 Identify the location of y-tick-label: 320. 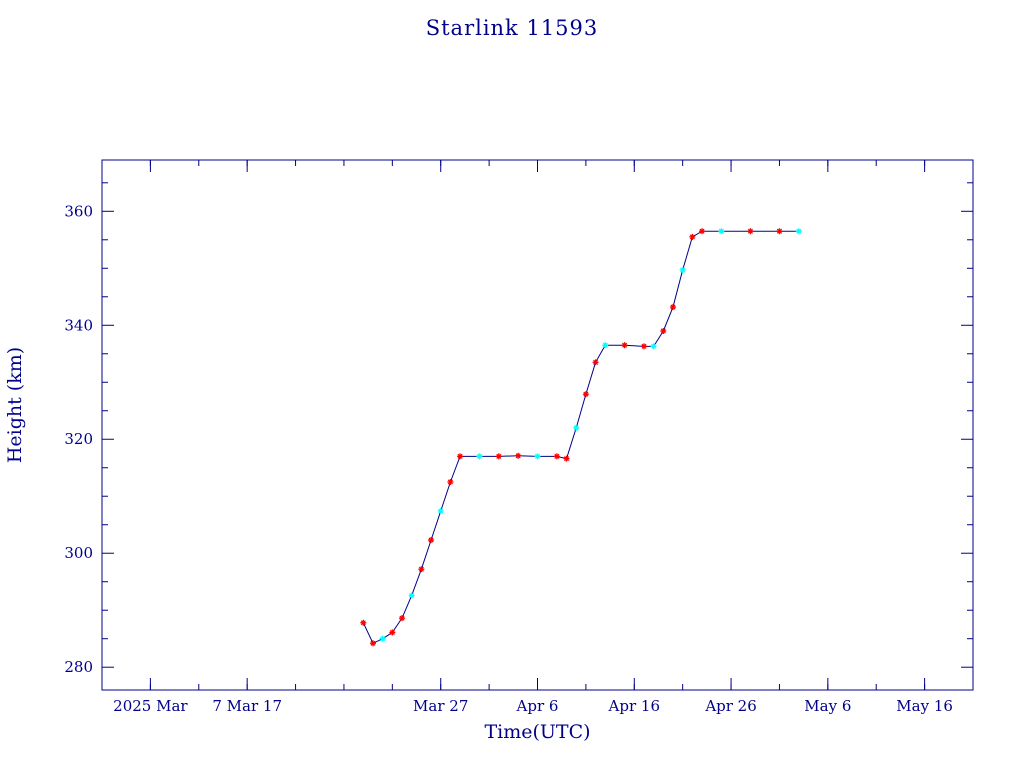
(78, 439).